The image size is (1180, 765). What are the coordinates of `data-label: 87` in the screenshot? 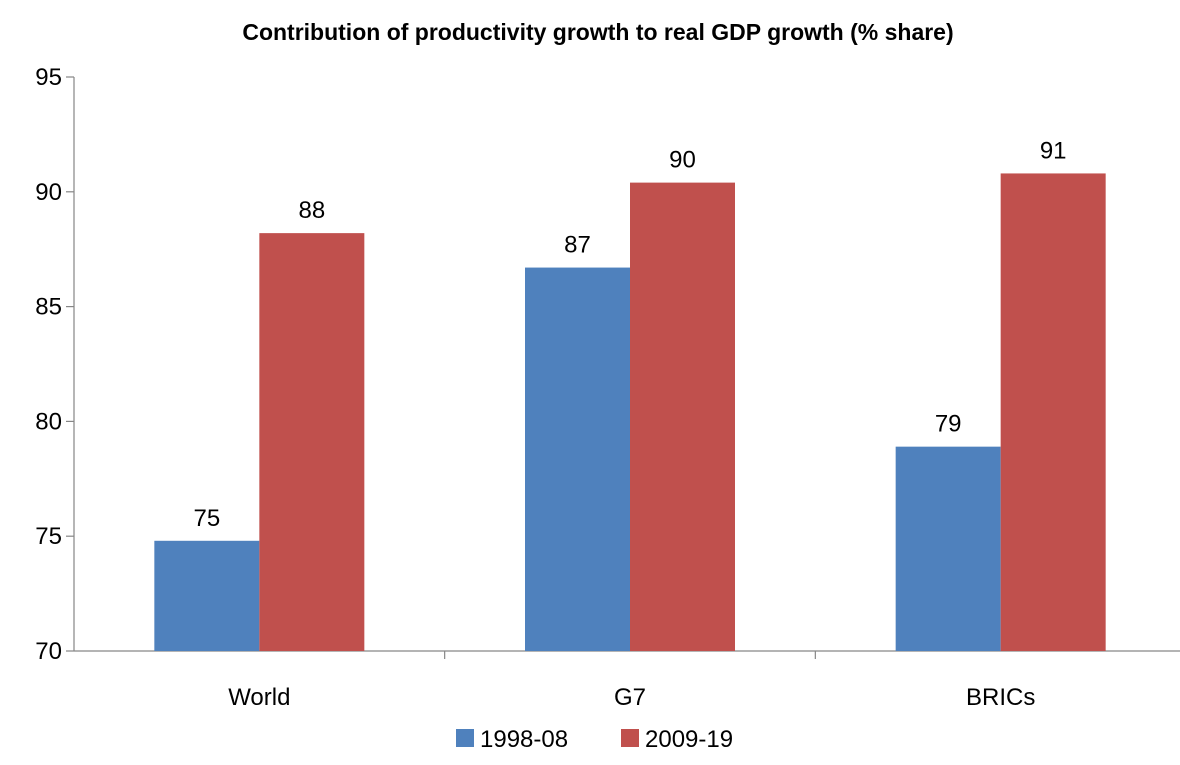 It's located at (577, 245).